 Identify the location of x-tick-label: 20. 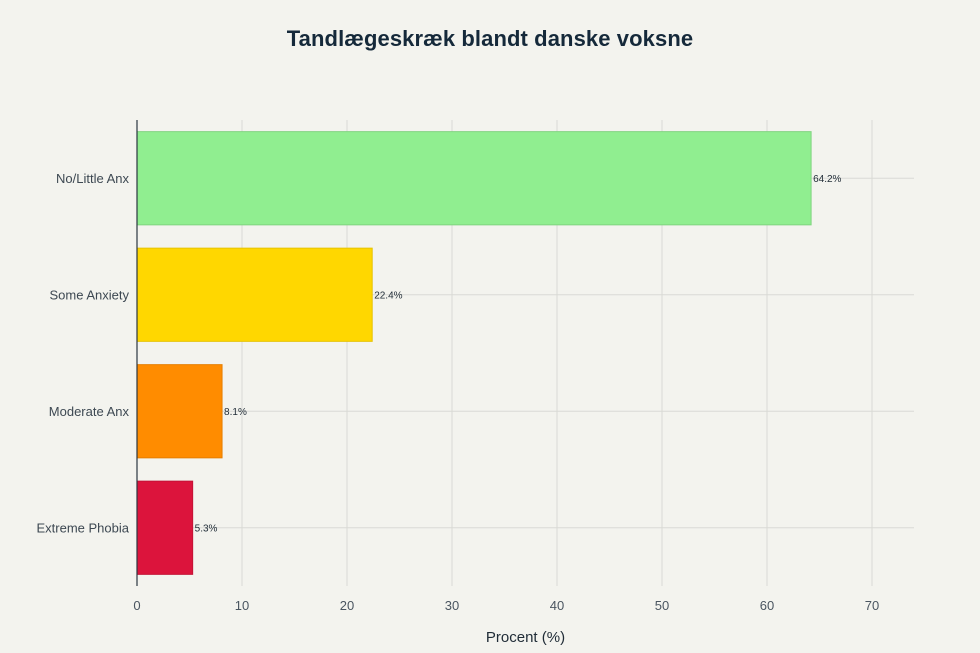
(347, 605).